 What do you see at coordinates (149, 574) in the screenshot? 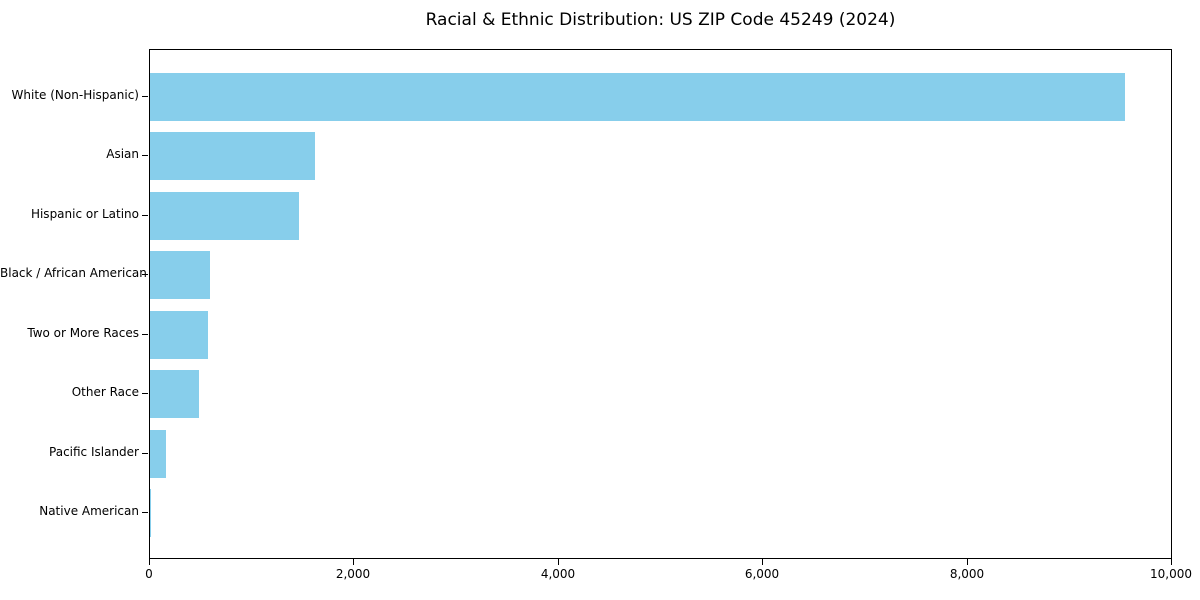
I see `x-tick-label: 0` at bounding box center [149, 574].